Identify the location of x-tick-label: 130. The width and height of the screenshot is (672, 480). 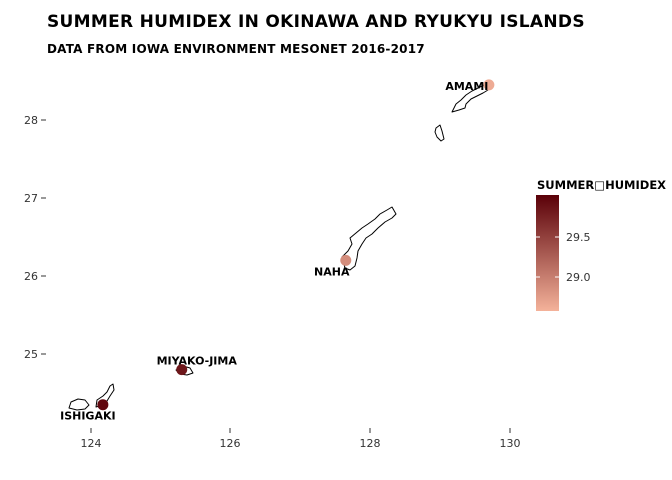
(510, 443).